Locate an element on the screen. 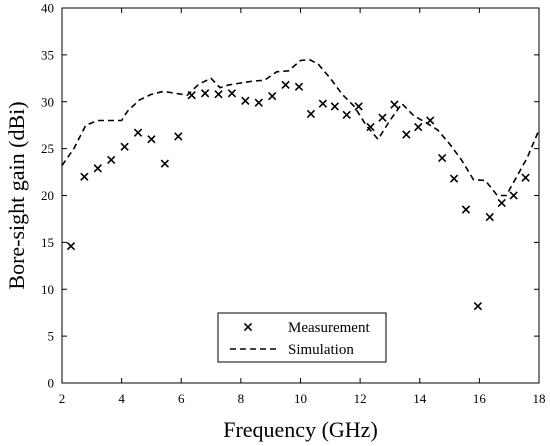 This screenshot has height=446, width=550. legend-marker-measurement is located at coordinates (248, 327).